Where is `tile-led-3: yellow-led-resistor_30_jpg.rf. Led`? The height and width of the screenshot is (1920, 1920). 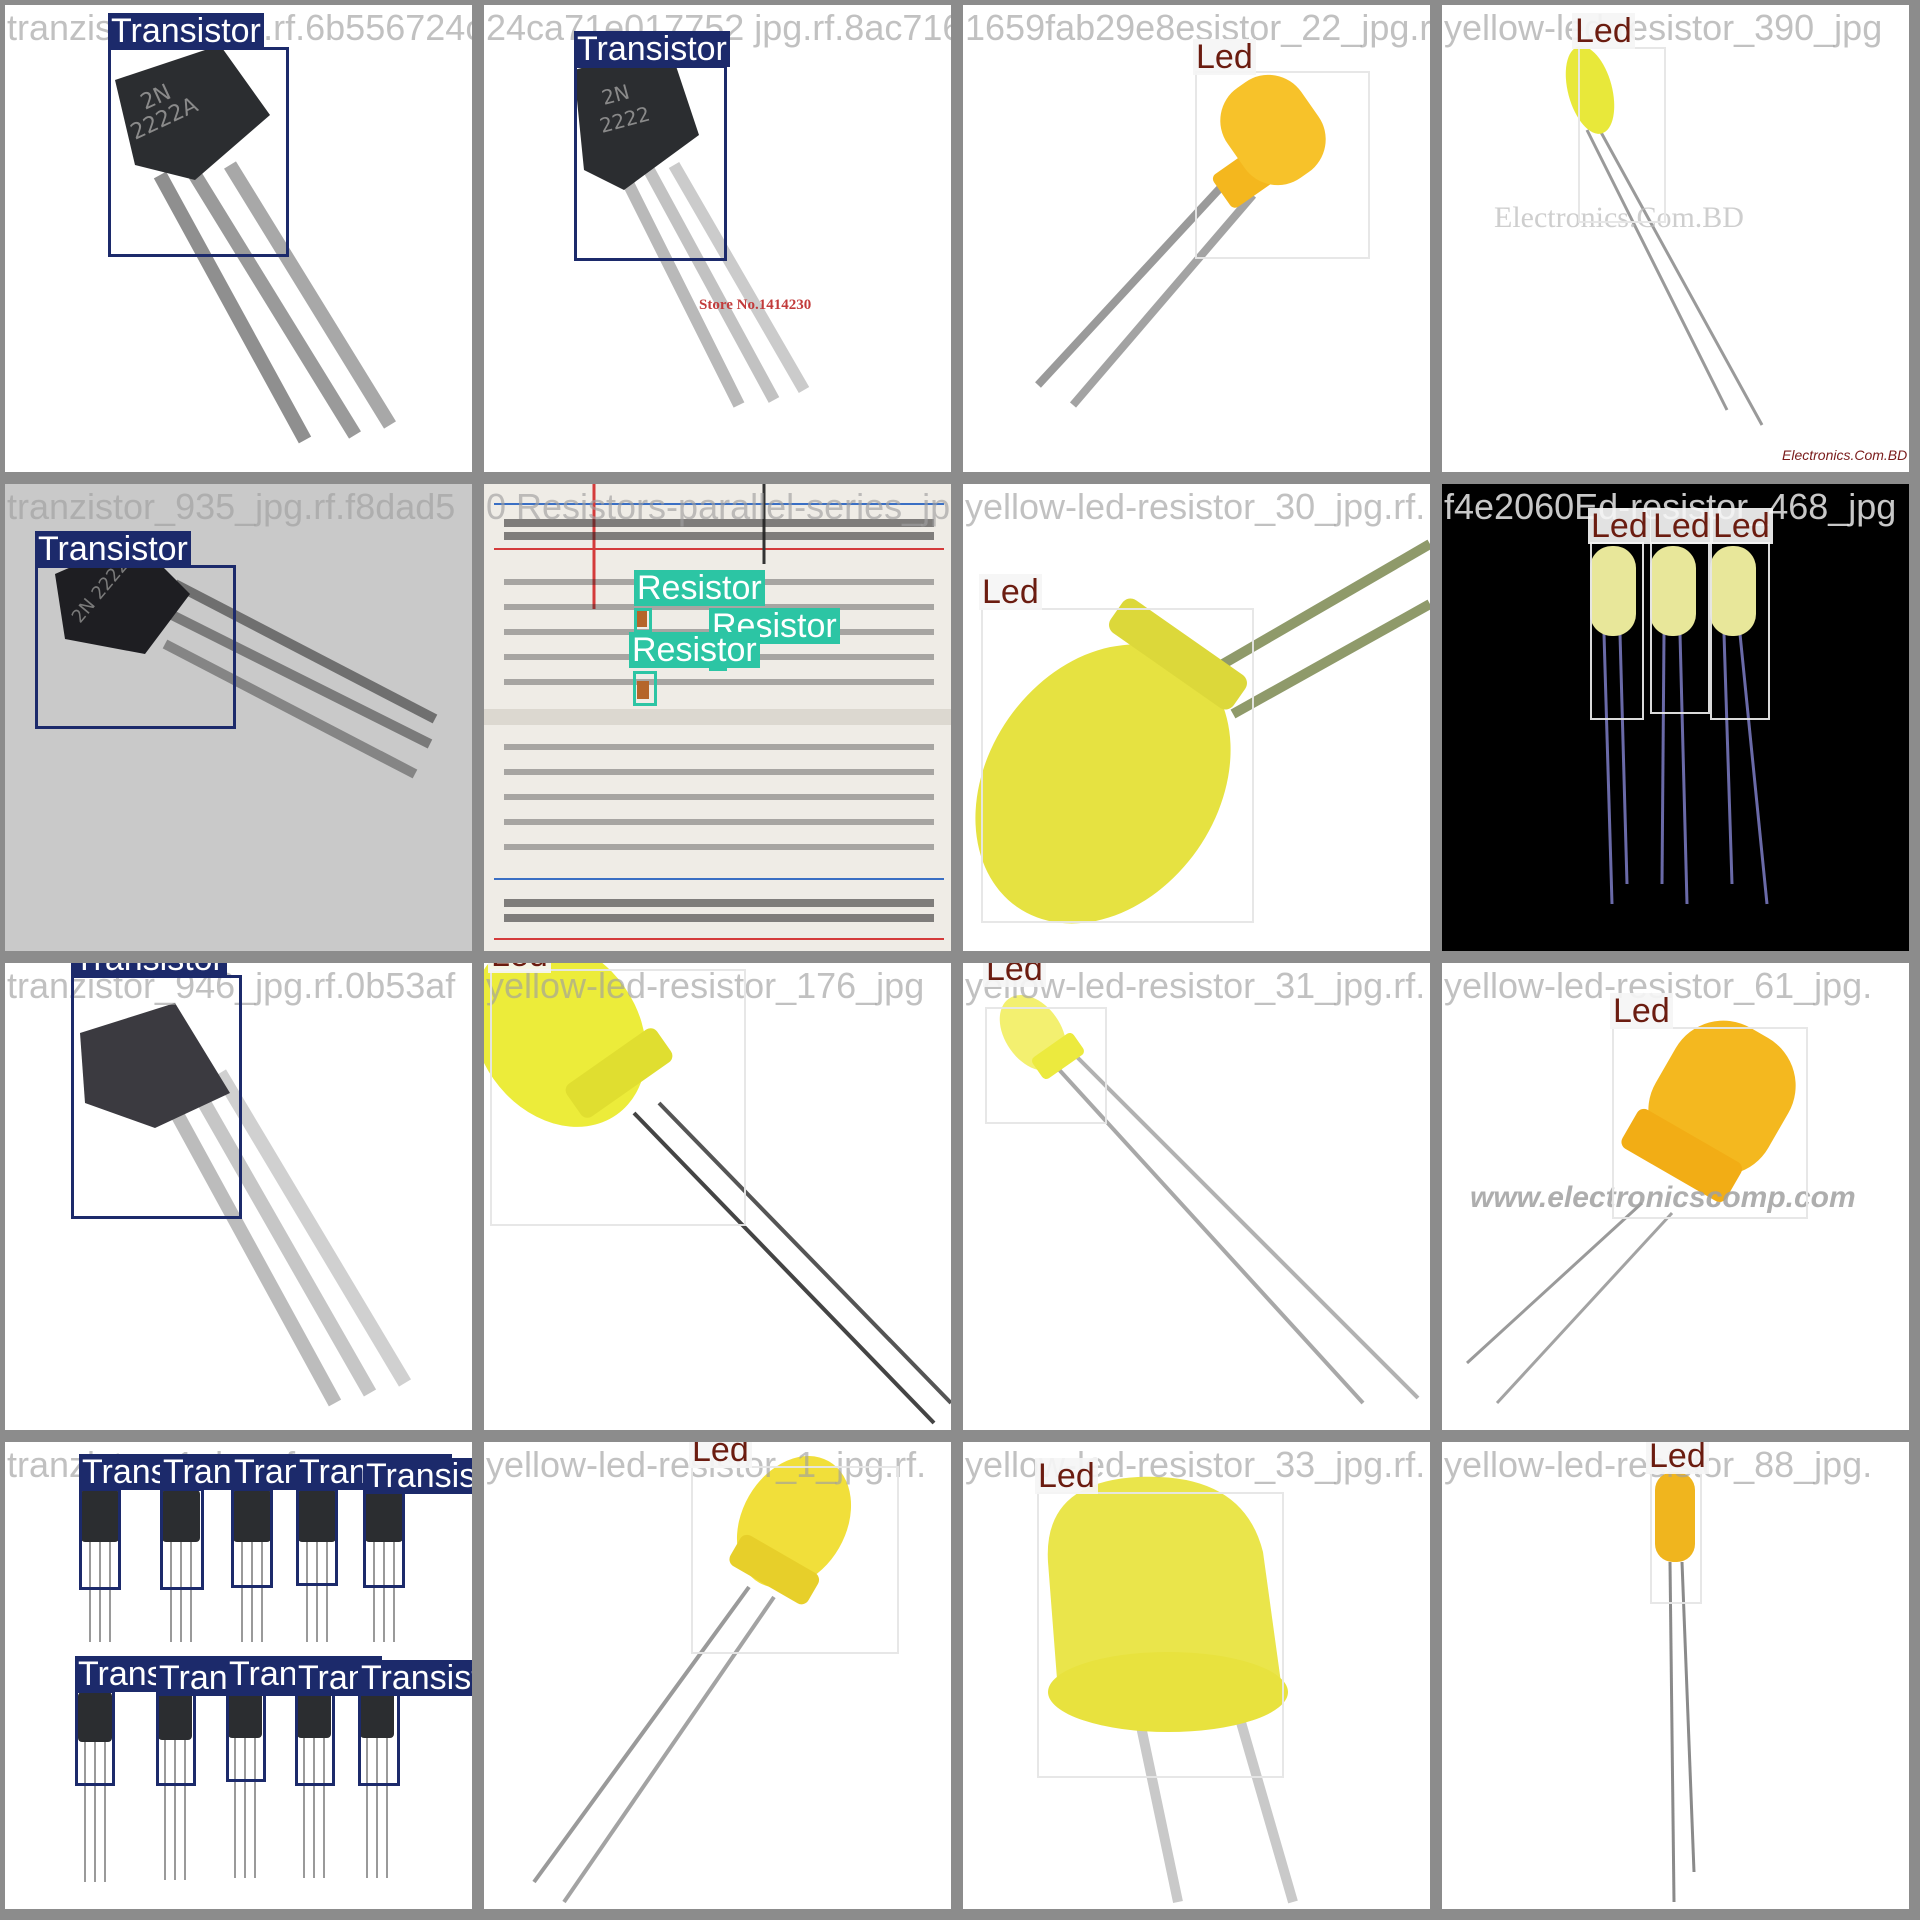
tile-led-3: yellow-led-resistor_30_jpg.rf. Led is located at coordinates (1196, 717).